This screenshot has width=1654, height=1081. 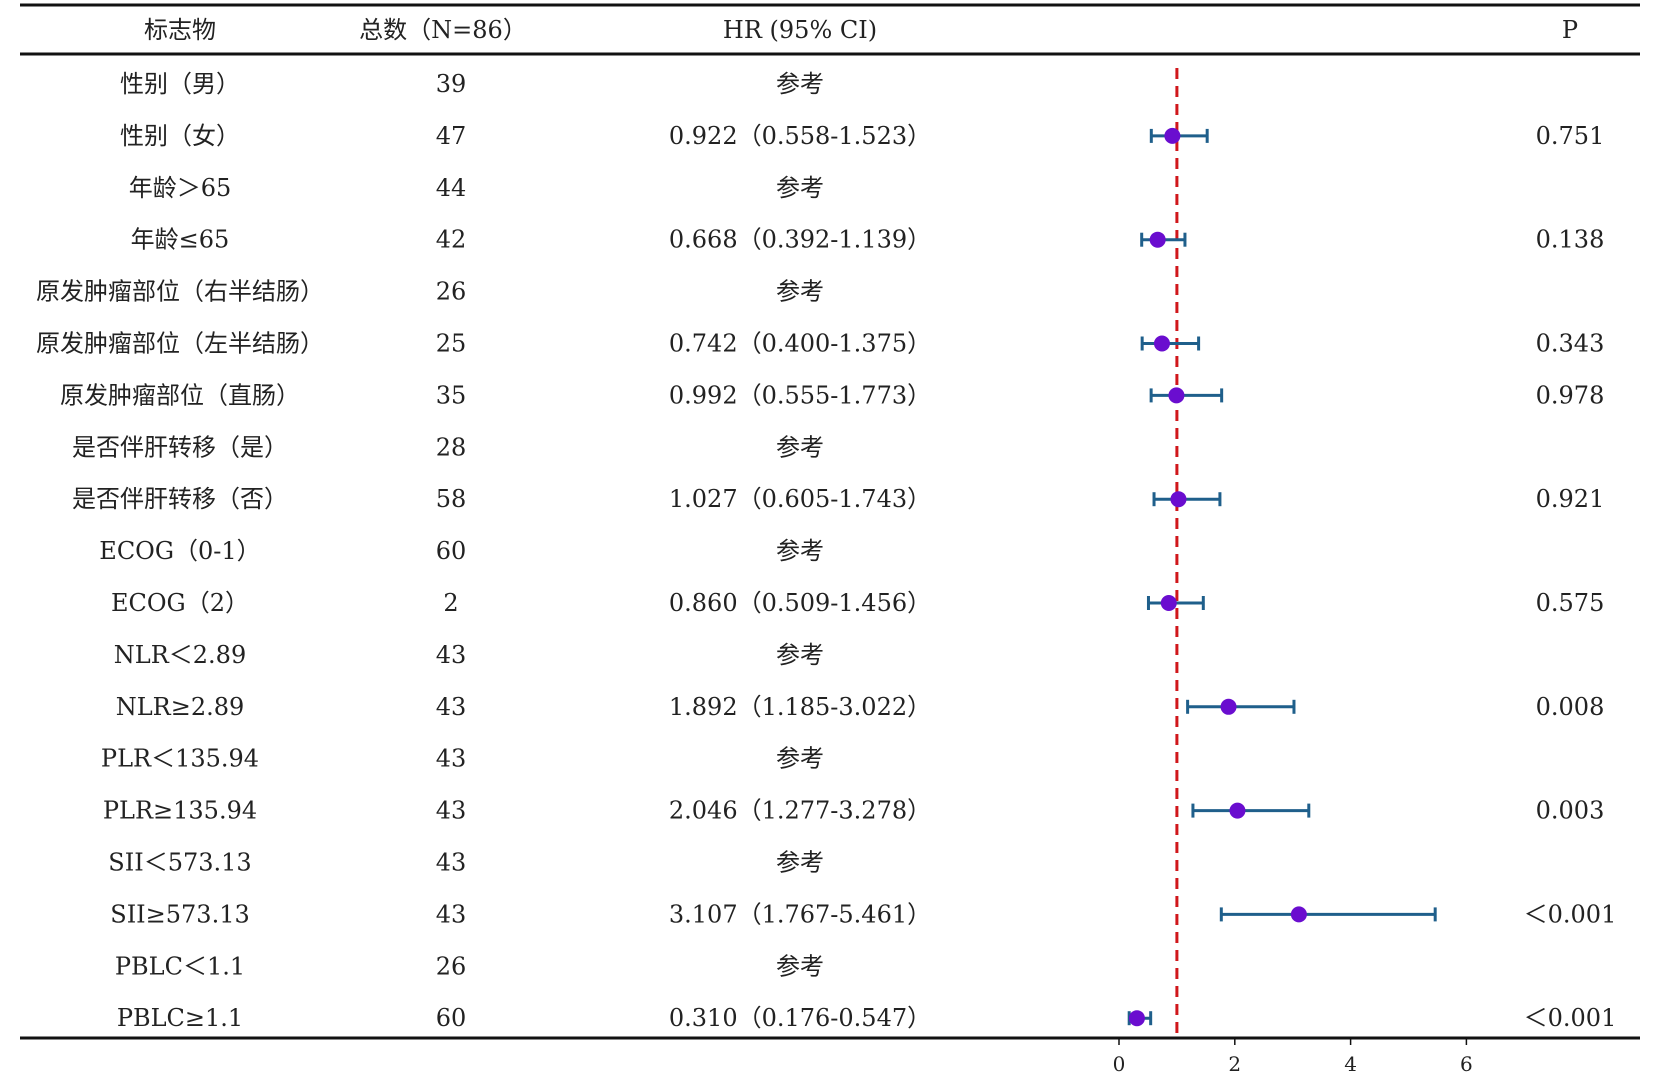 I want to click on row-p-value: 0.978, so click(x=1570, y=395).